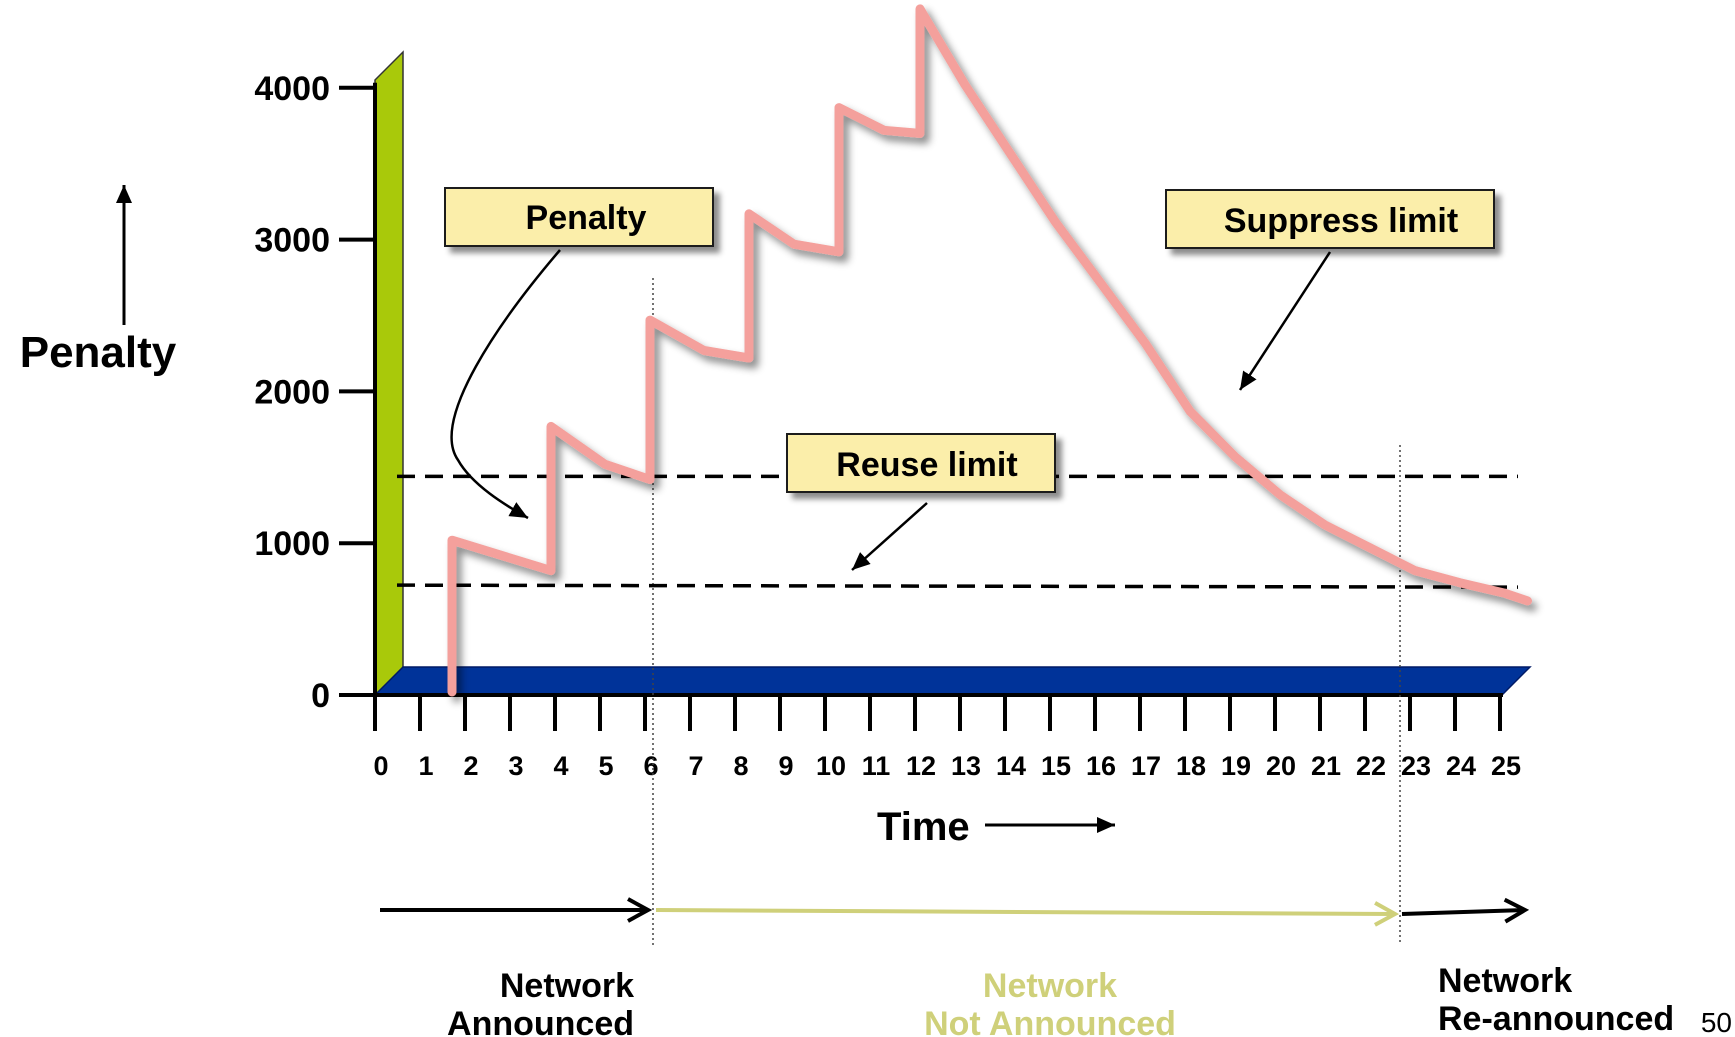 This screenshot has width=1735, height=1037. What do you see at coordinates (98, 352) in the screenshot?
I see `y-axis-label: Penalty` at bounding box center [98, 352].